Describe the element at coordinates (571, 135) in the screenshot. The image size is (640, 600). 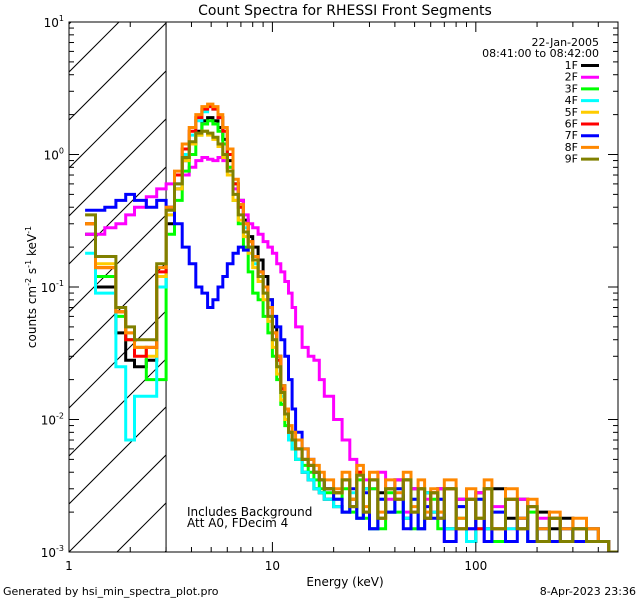
I see `legend-label-7F: 7F` at that location.